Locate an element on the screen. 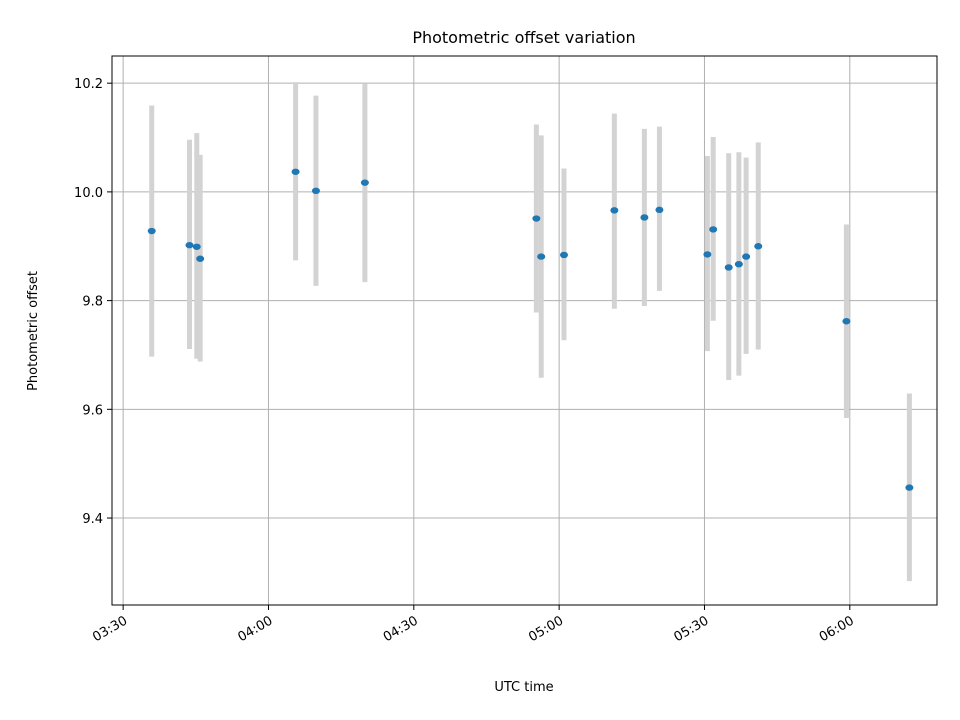 This screenshot has width=960, height=720. y-axis-label: Photometric offset is located at coordinates (33, 331).